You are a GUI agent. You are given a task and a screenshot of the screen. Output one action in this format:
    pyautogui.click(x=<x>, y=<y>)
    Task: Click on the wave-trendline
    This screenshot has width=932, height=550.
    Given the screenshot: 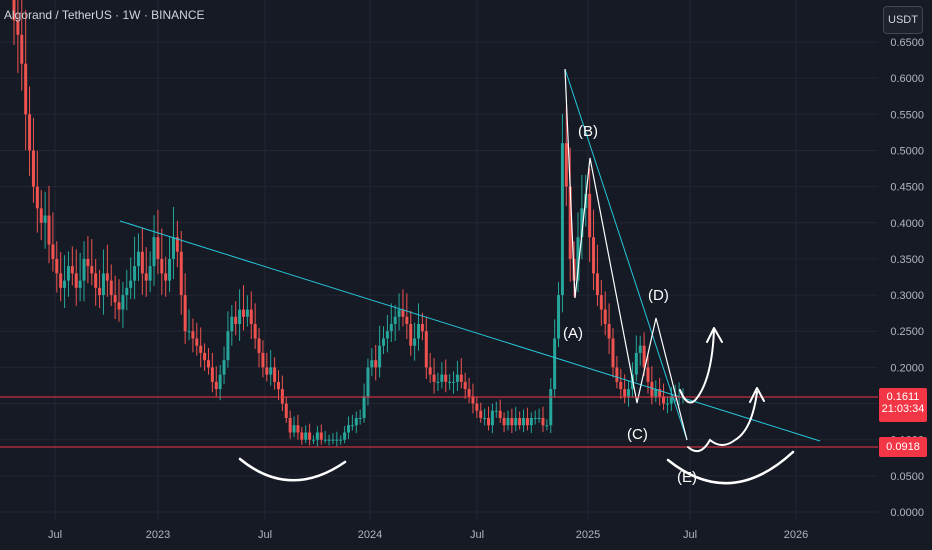 What is the action you would take?
    pyautogui.click(x=626, y=254)
    